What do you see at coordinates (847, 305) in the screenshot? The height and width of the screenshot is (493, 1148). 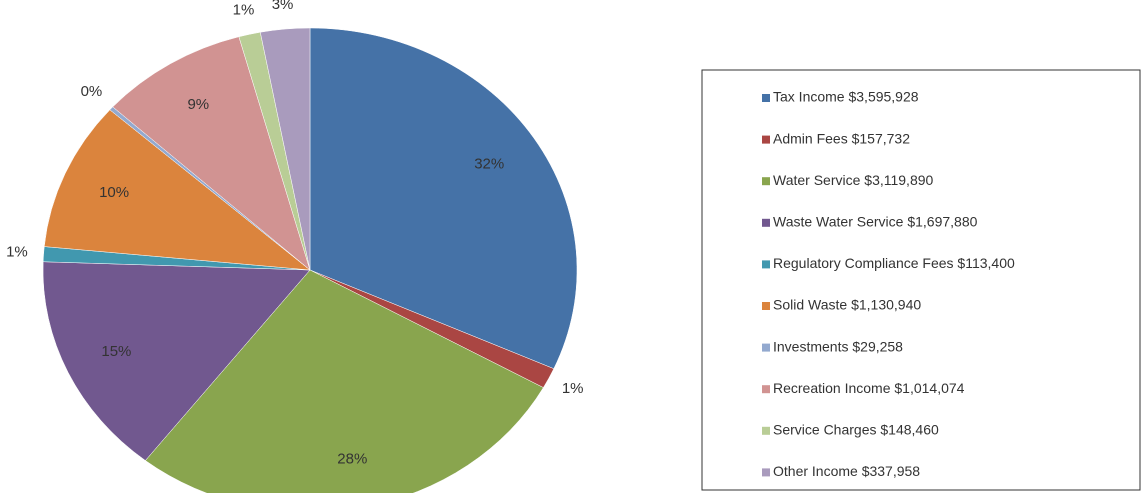 I see `legend-label: Solid Waste $1,130,940` at bounding box center [847, 305].